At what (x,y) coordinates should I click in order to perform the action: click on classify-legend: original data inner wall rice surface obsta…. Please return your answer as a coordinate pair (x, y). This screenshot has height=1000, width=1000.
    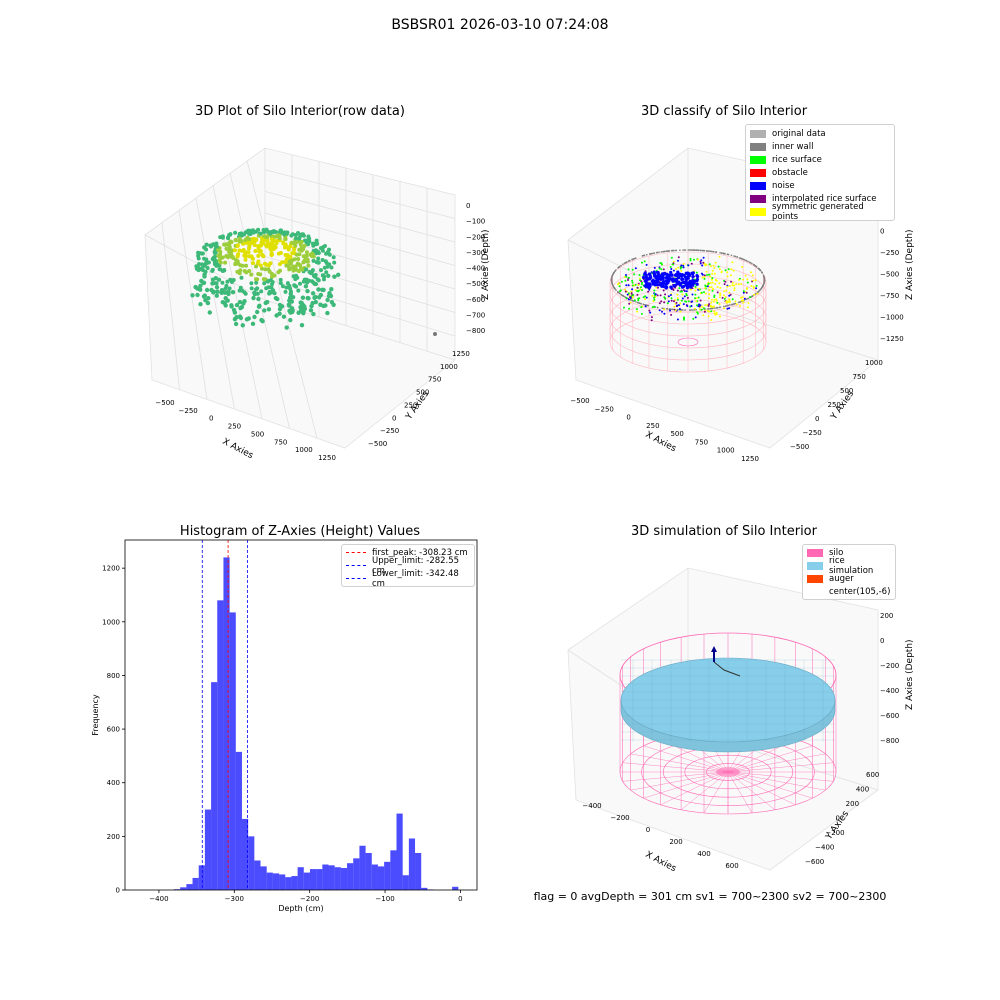
    Looking at the image, I should click on (820, 173).